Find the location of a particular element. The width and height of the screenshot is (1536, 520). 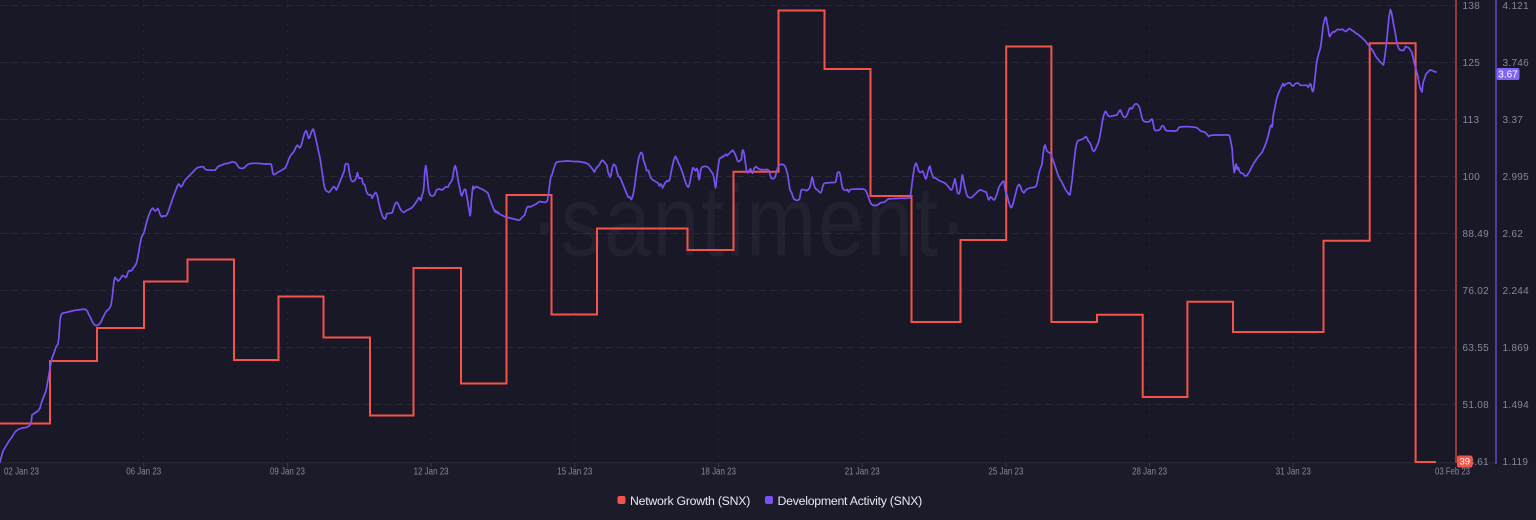

svg-text: 2.62 is located at coordinates (1513, 234).